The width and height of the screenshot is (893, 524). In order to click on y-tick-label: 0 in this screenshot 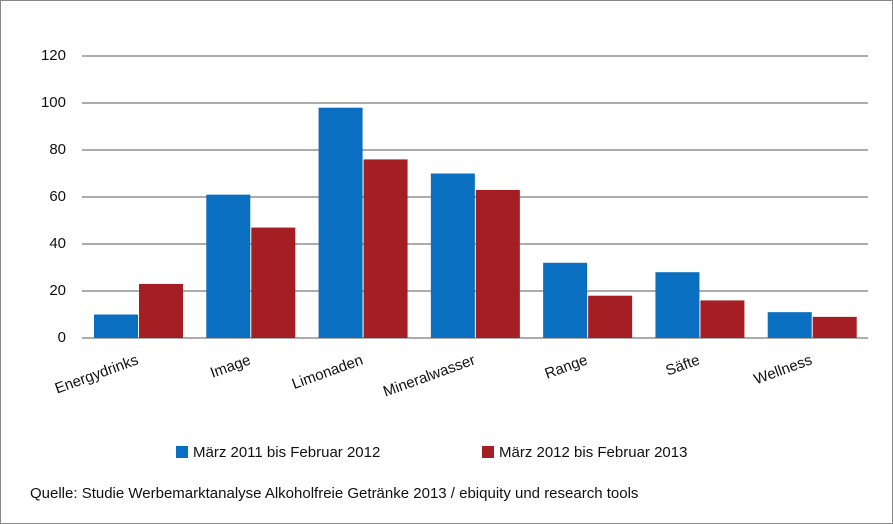, I will do `click(62, 337)`.